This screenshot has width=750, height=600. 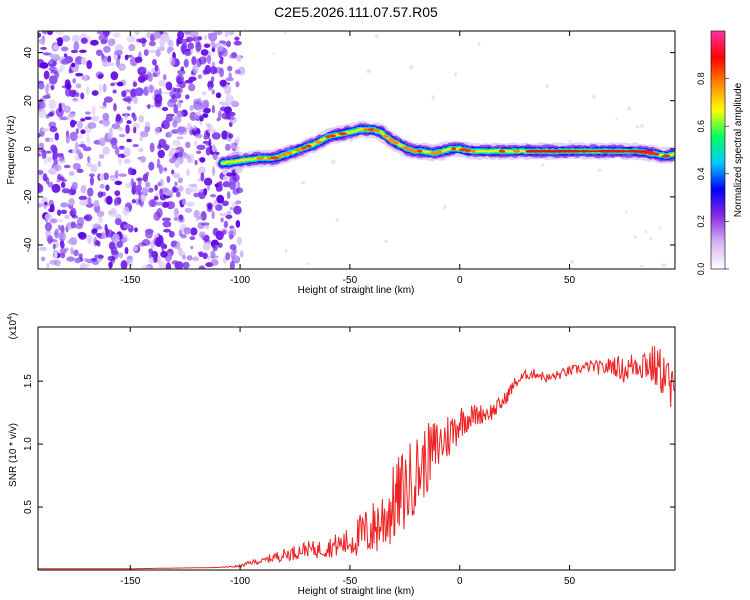 I want to click on top-x-tick-label: -100, so click(x=240, y=280).